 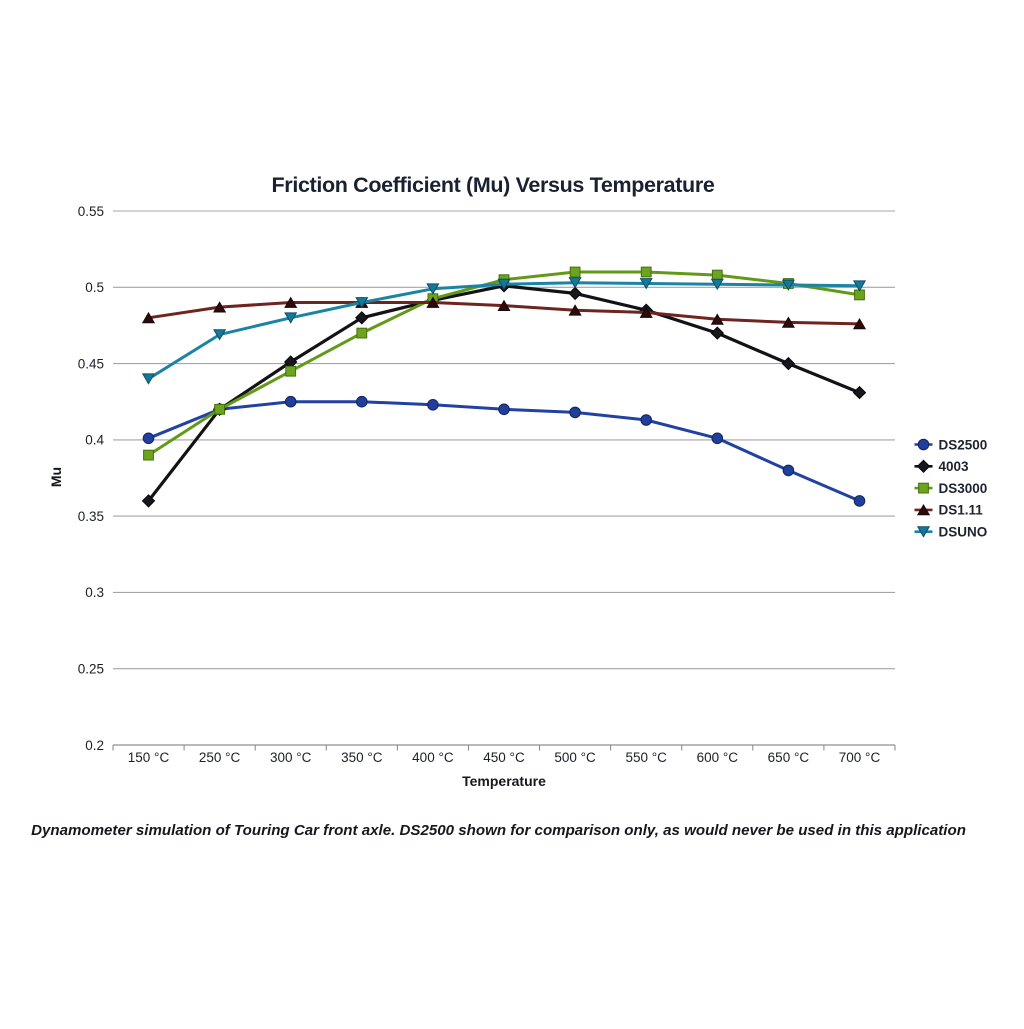 What do you see at coordinates (91, 211) in the screenshot?
I see `svg-text: 0.55` at bounding box center [91, 211].